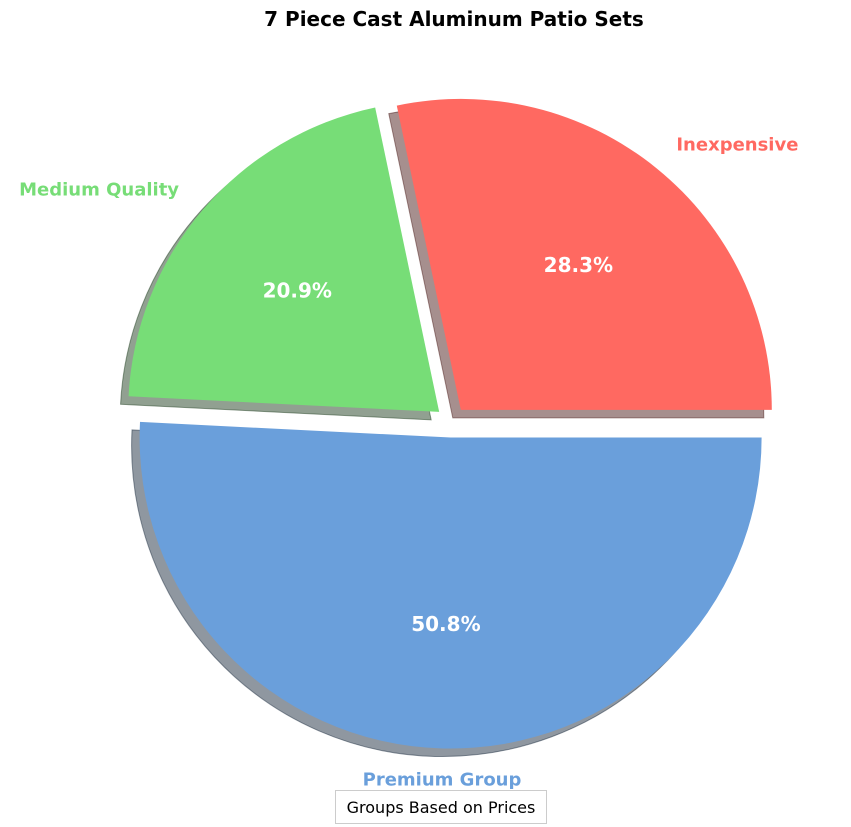 This screenshot has height=827, width=851. What do you see at coordinates (442, 780) in the screenshot?
I see `slice-label: Premium Group` at bounding box center [442, 780].